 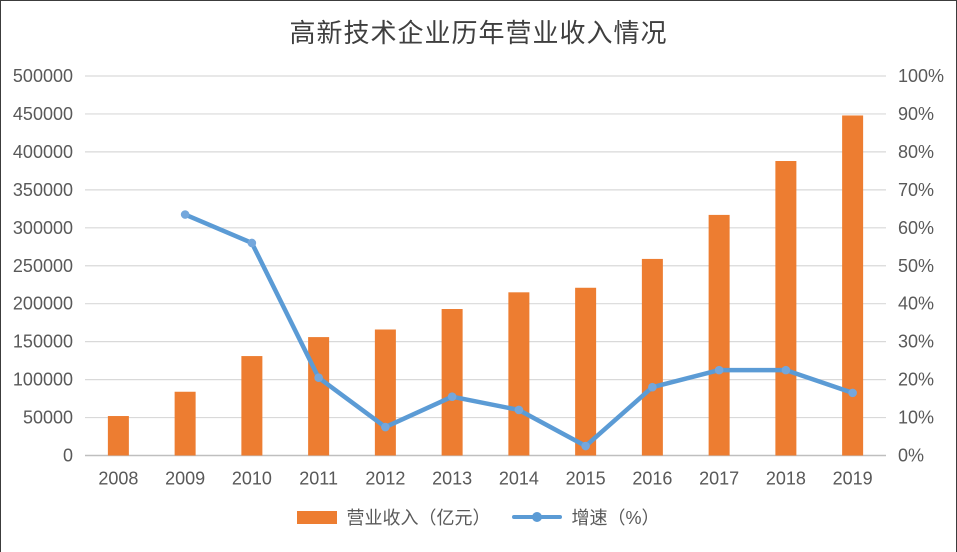 I want to click on legend-item-growth: 增速（%）, so click(x=586, y=517).